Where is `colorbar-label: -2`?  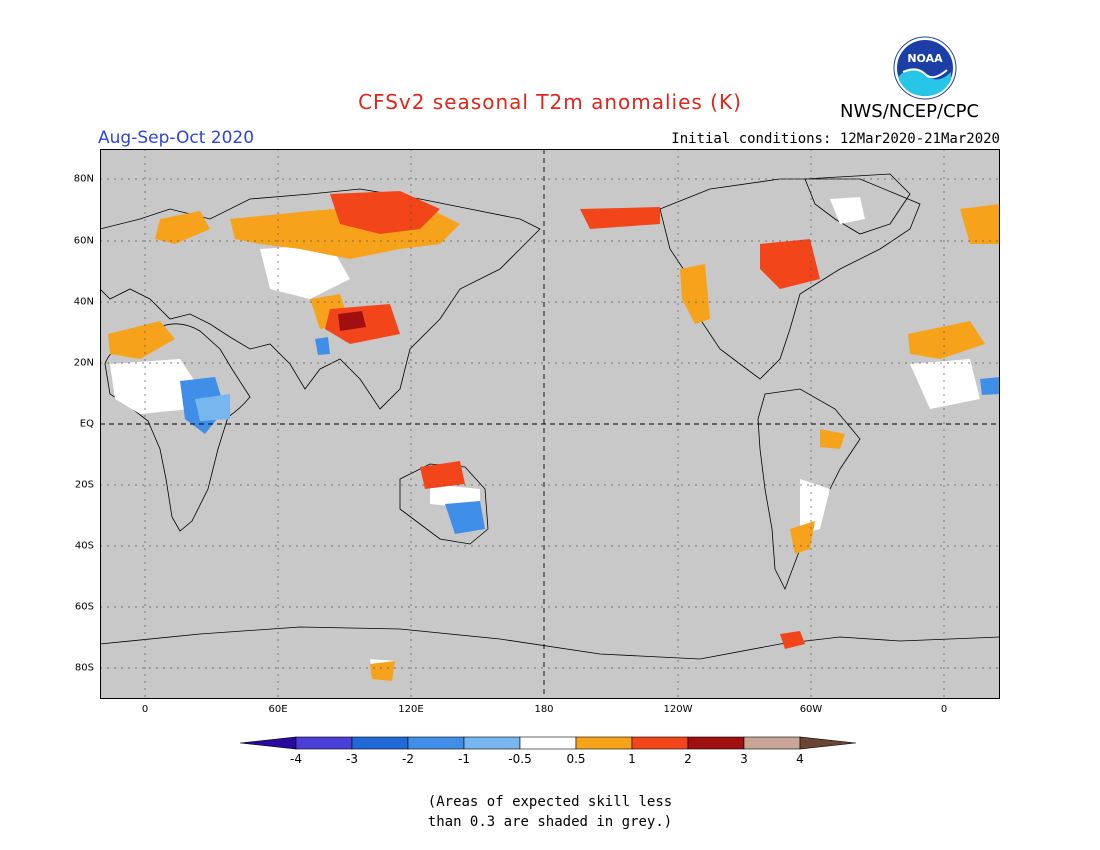
colorbar-label: -2 is located at coordinates (408, 759).